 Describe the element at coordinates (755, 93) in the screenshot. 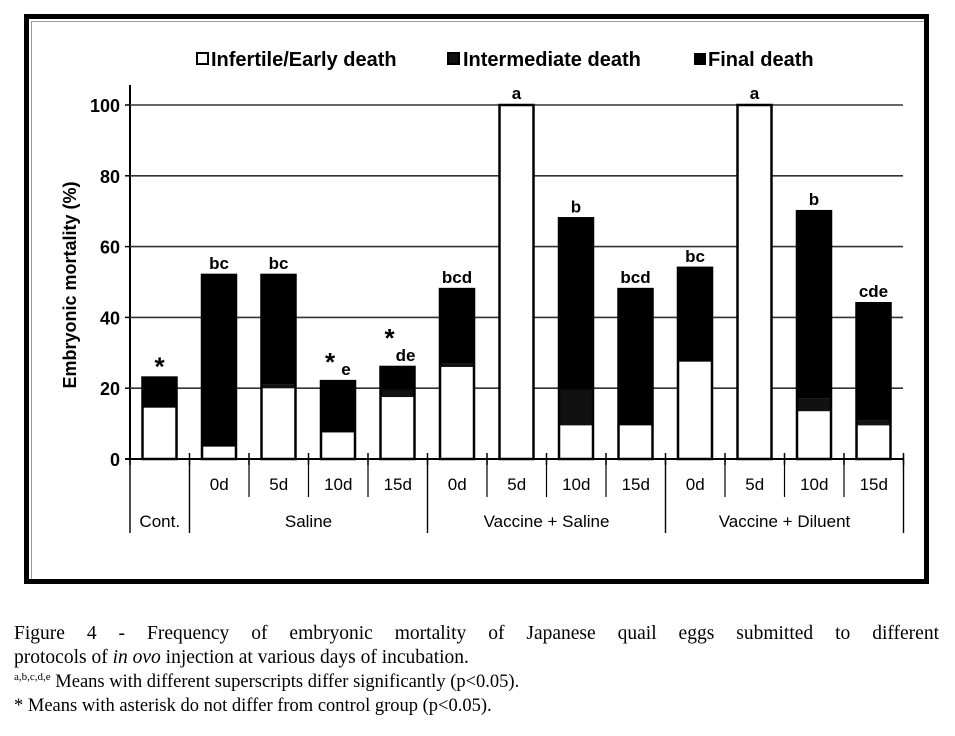

I see `letter-annotation: a` at that location.